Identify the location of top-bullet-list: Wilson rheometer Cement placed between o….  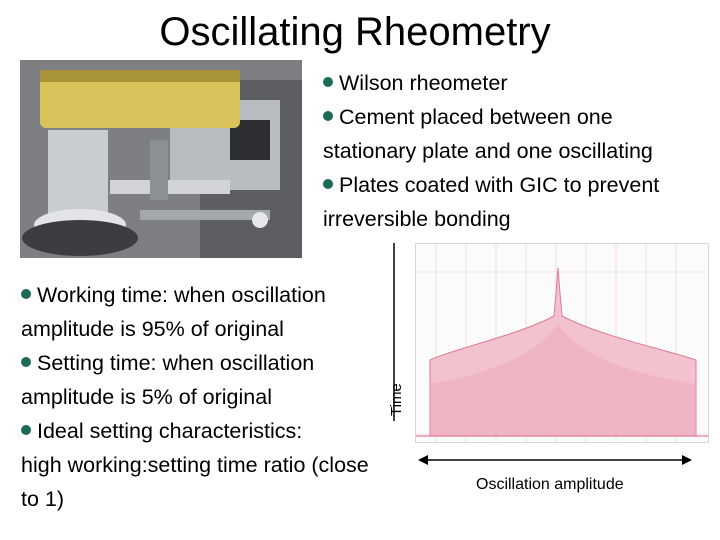
(491, 151).